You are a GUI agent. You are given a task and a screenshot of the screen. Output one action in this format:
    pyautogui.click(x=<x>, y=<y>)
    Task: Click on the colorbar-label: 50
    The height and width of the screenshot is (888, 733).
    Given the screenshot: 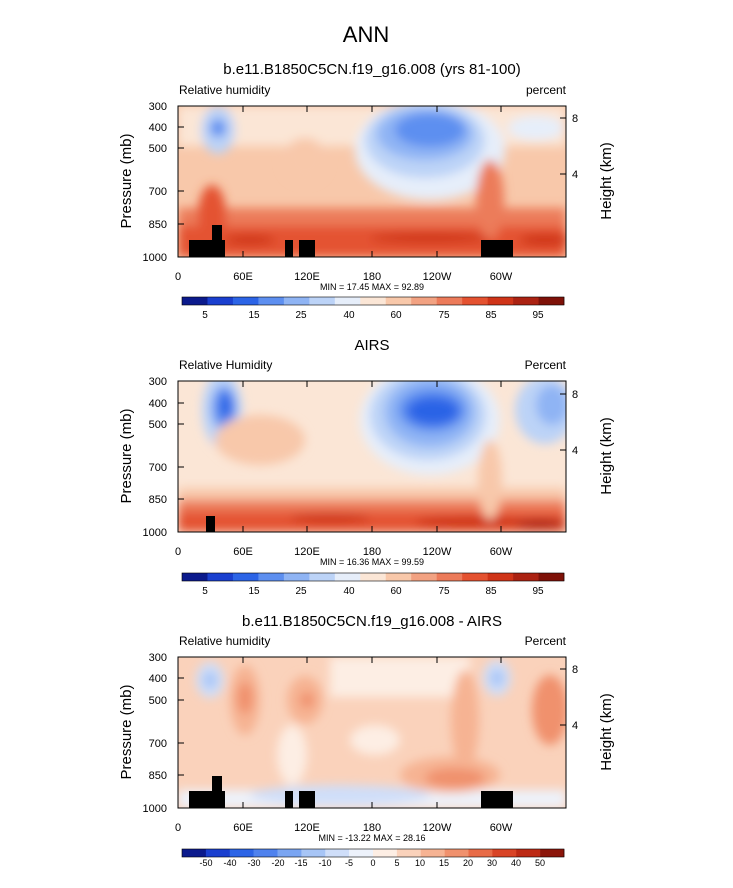 What is the action you would take?
    pyautogui.click(x=540, y=863)
    